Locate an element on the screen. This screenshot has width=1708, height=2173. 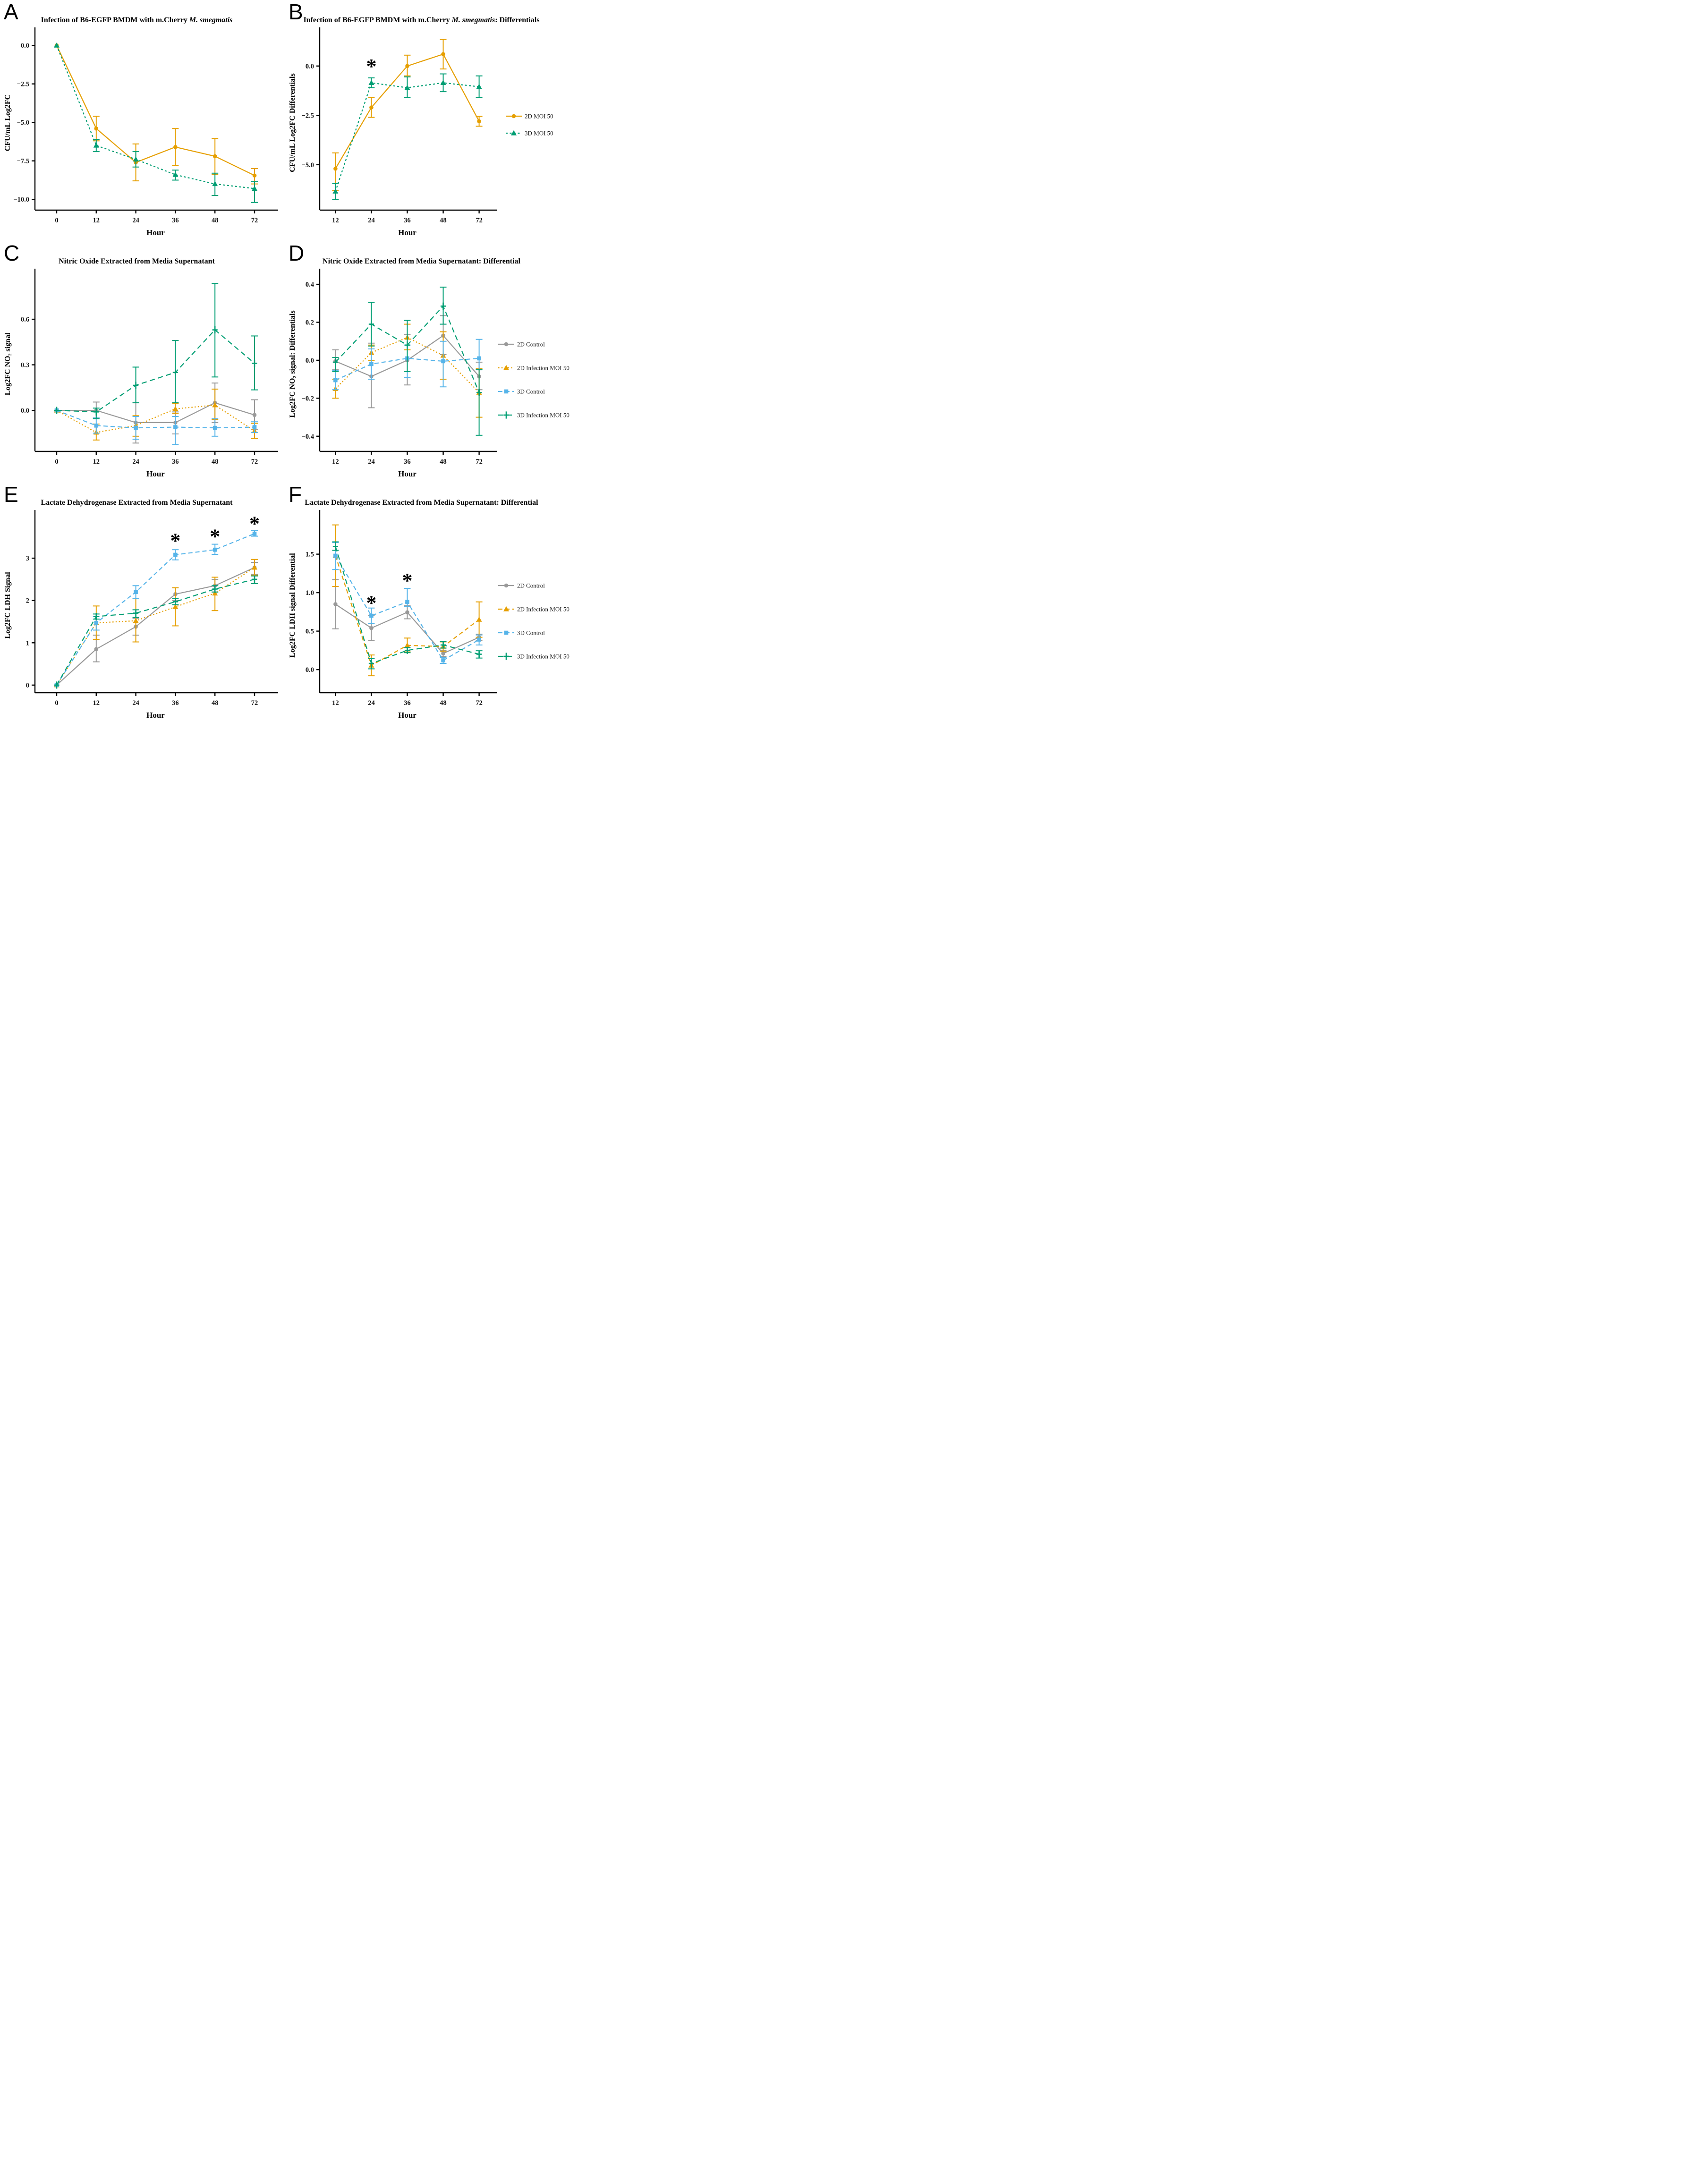
y-tick-label: 0.3 is located at coordinates (25, 365).